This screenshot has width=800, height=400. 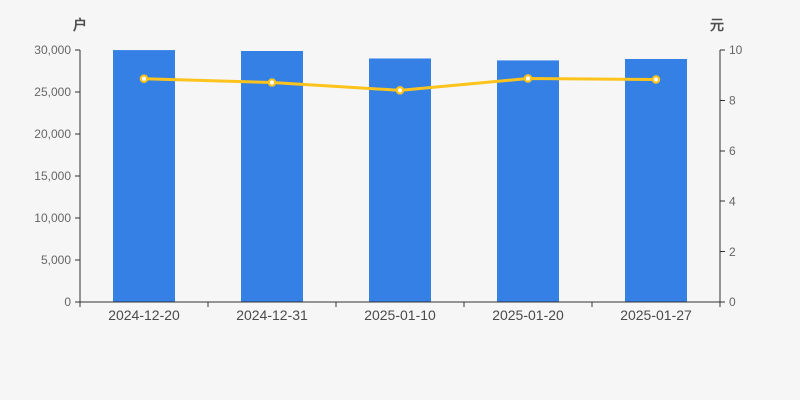 I want to click on right-axis-tick-label: 0, so click(x=732, y=302).